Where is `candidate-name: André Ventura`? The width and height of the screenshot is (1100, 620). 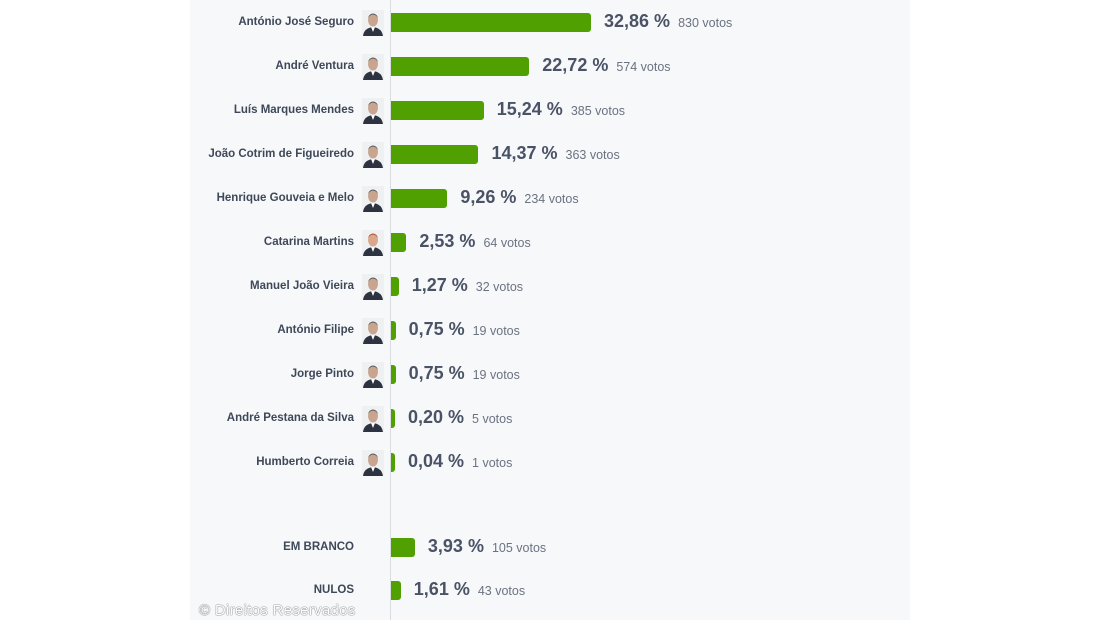
candidate-name: André Ventura is located at coordinates (314, 66).